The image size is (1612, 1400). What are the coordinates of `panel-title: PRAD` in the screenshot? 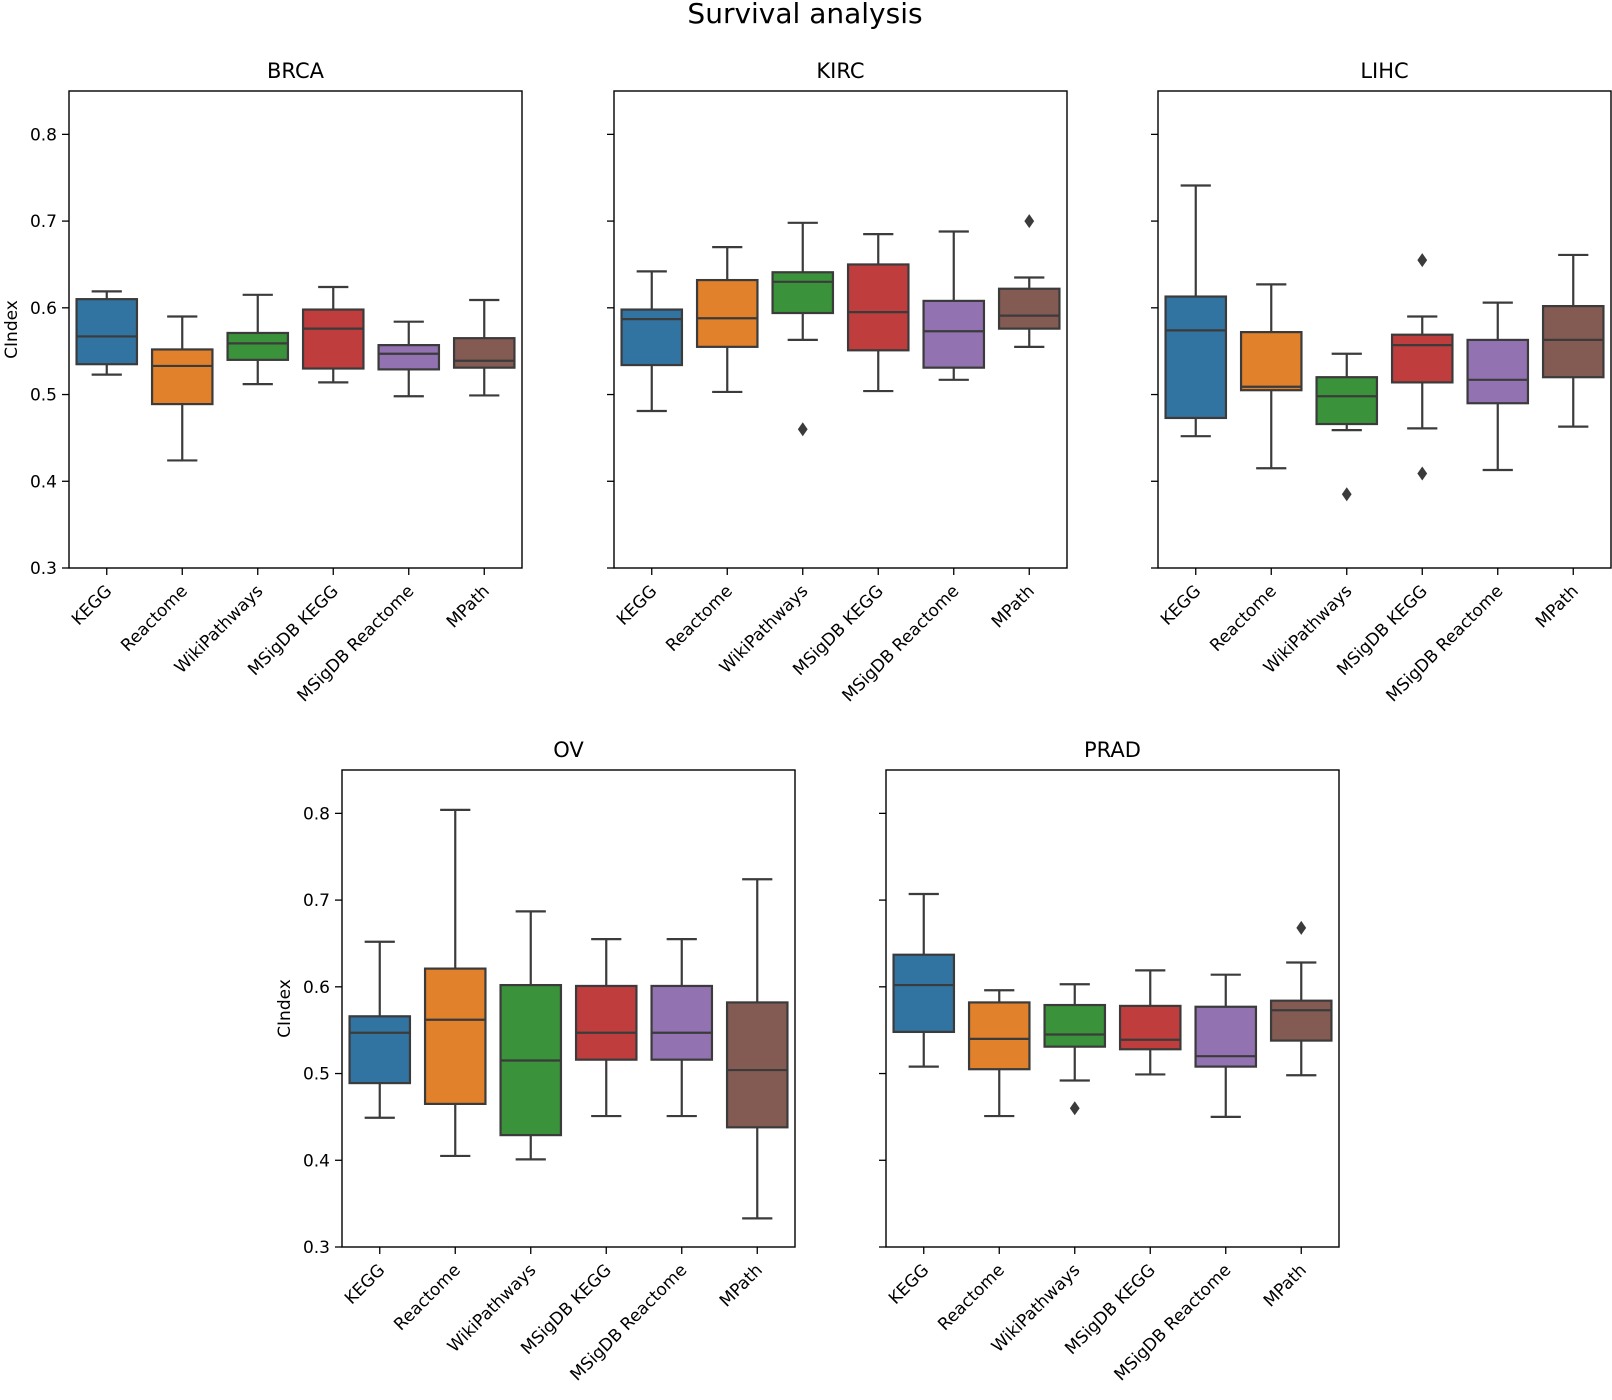 It's located at (1112, 750).